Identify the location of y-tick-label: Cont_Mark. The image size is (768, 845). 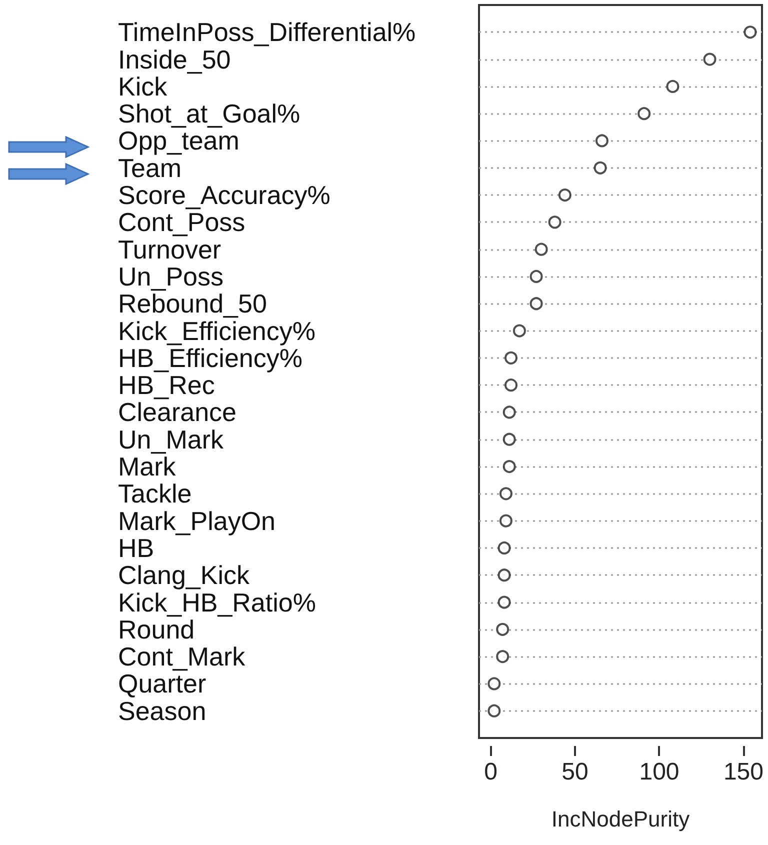
(182, 657).